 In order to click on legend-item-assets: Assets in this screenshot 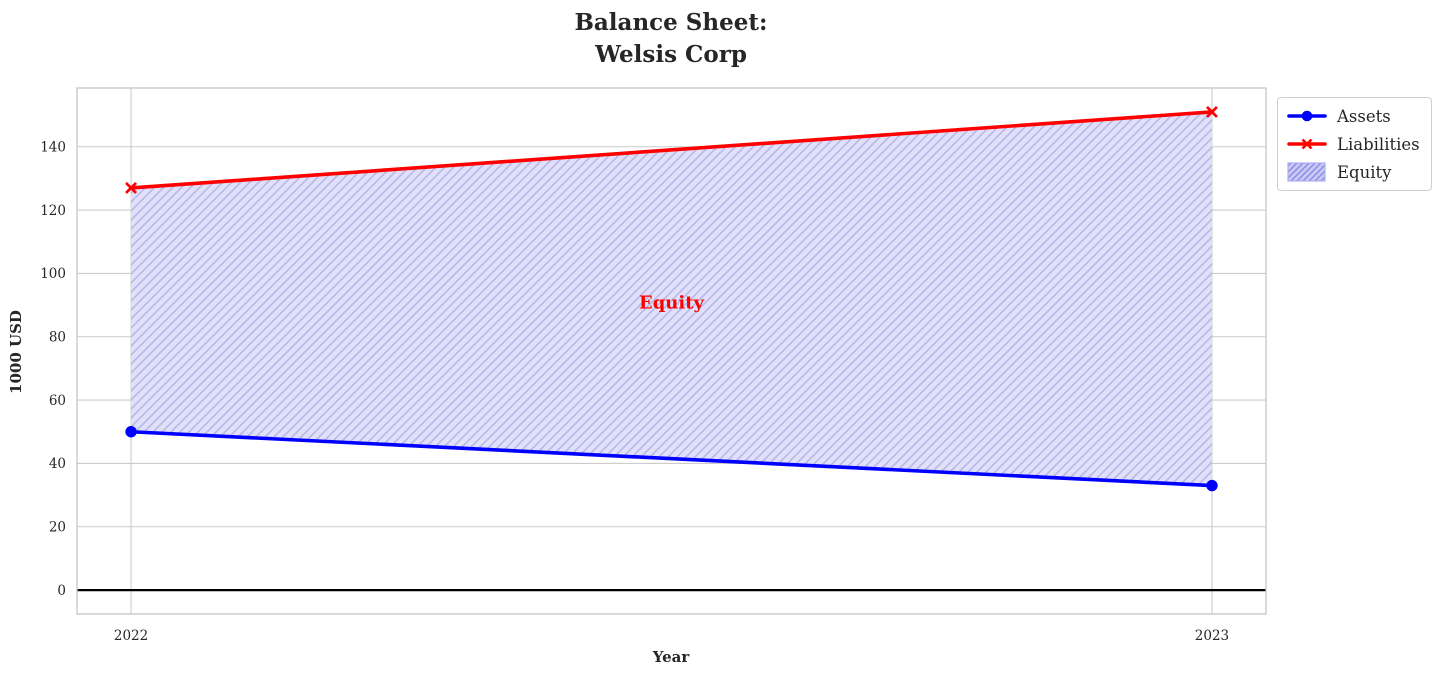, I will do `click(1353, 116)`.